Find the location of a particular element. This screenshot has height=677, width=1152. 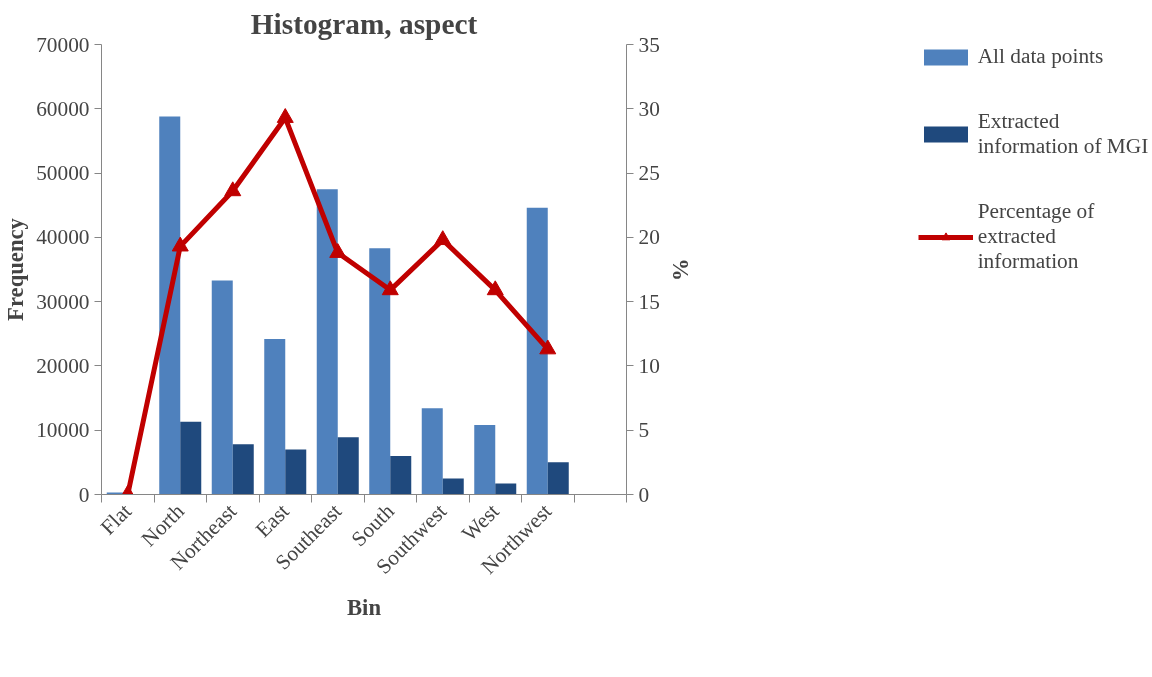

y-tick-label: 50000 is located at coordinates (63, 173).